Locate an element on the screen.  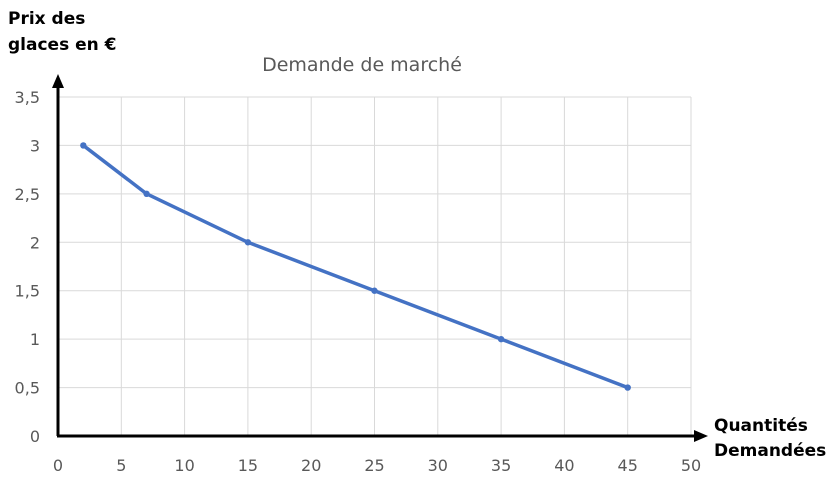
x-tick-label: 25 is located at coordinates (374, 465).